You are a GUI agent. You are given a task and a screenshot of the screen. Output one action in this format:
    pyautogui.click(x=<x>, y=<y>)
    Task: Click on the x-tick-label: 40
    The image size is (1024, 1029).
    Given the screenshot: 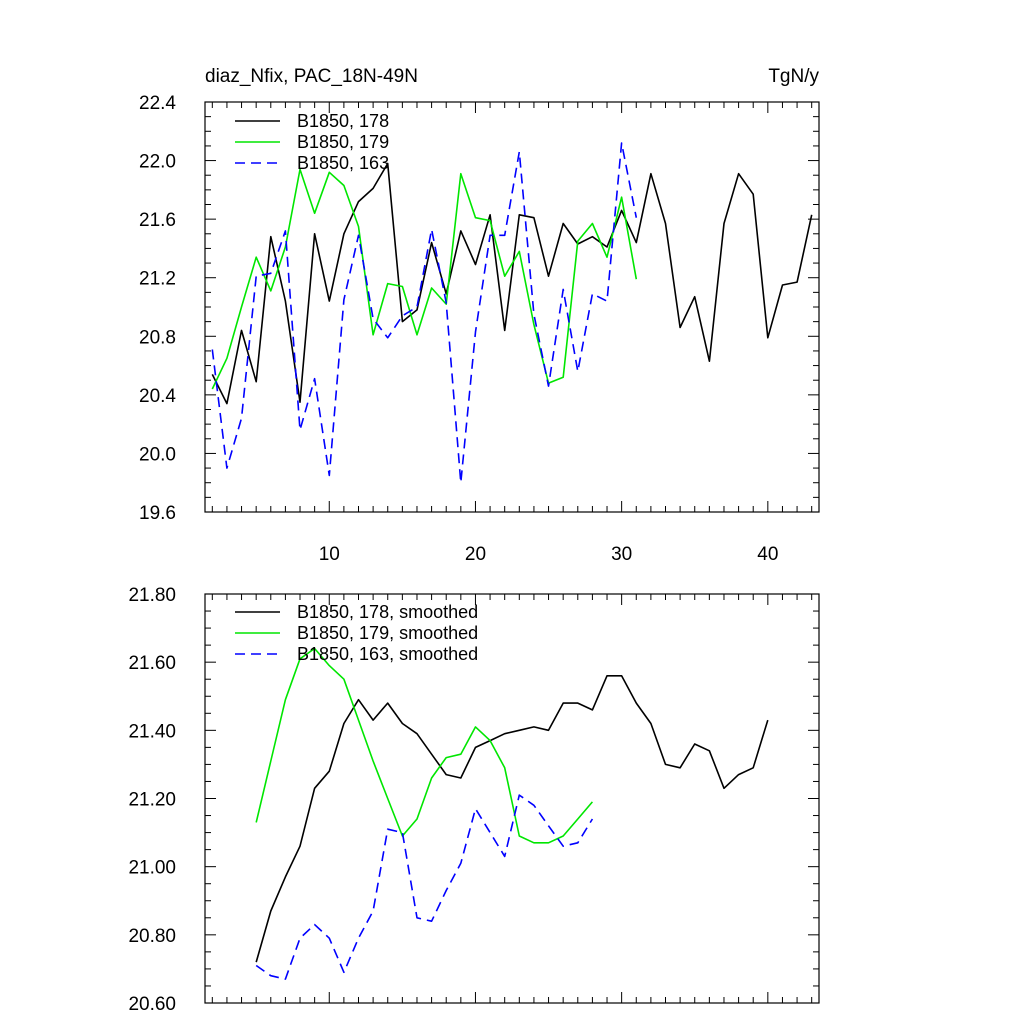 What is the action you would take?
    pyautogui.click(x=767, y=554)
    